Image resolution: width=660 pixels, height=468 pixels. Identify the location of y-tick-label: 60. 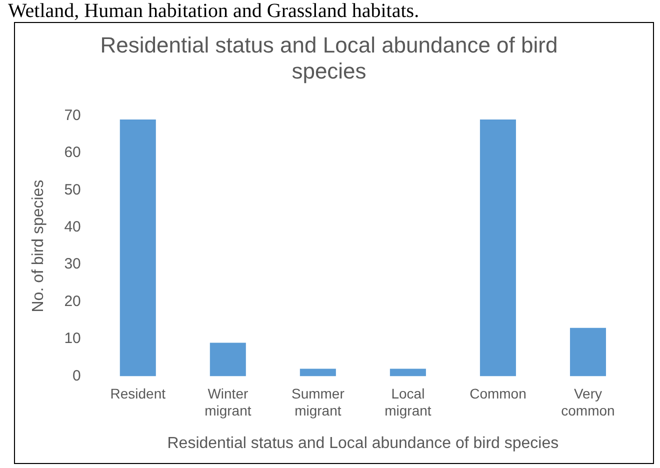
(72, 153).